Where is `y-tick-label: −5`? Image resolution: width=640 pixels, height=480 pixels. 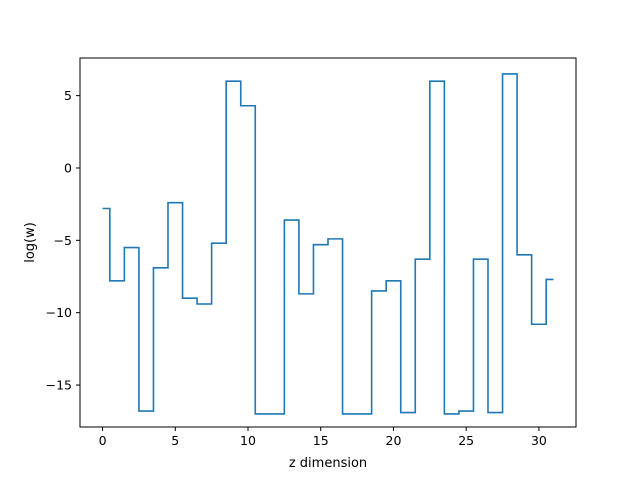 y-tick-label: −5 is located at coordinates (63, 240).